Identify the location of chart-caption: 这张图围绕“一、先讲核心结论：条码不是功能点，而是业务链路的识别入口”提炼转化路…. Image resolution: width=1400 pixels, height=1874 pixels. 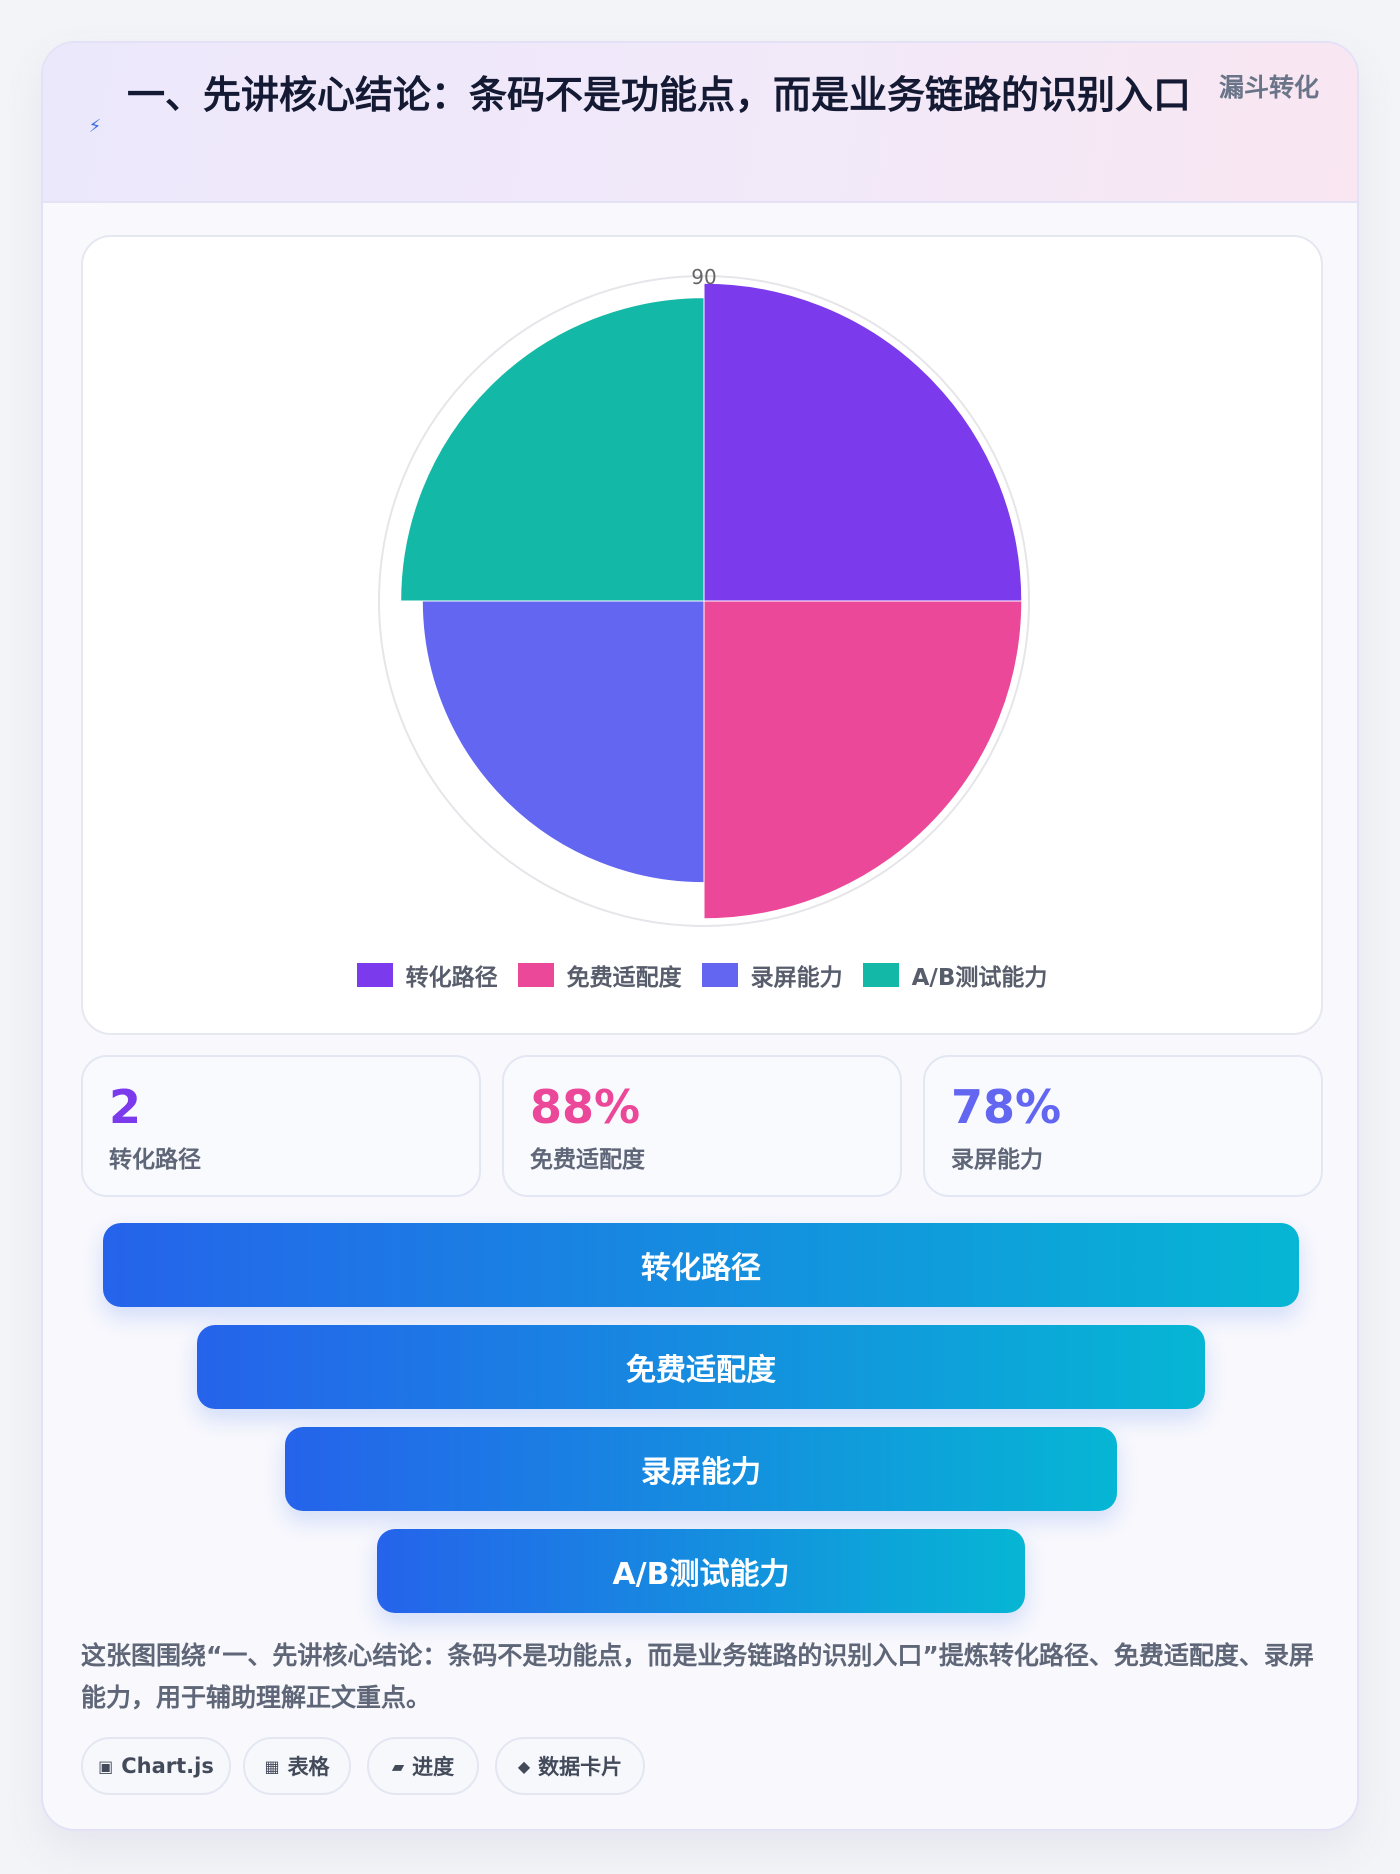
(697, 1676).